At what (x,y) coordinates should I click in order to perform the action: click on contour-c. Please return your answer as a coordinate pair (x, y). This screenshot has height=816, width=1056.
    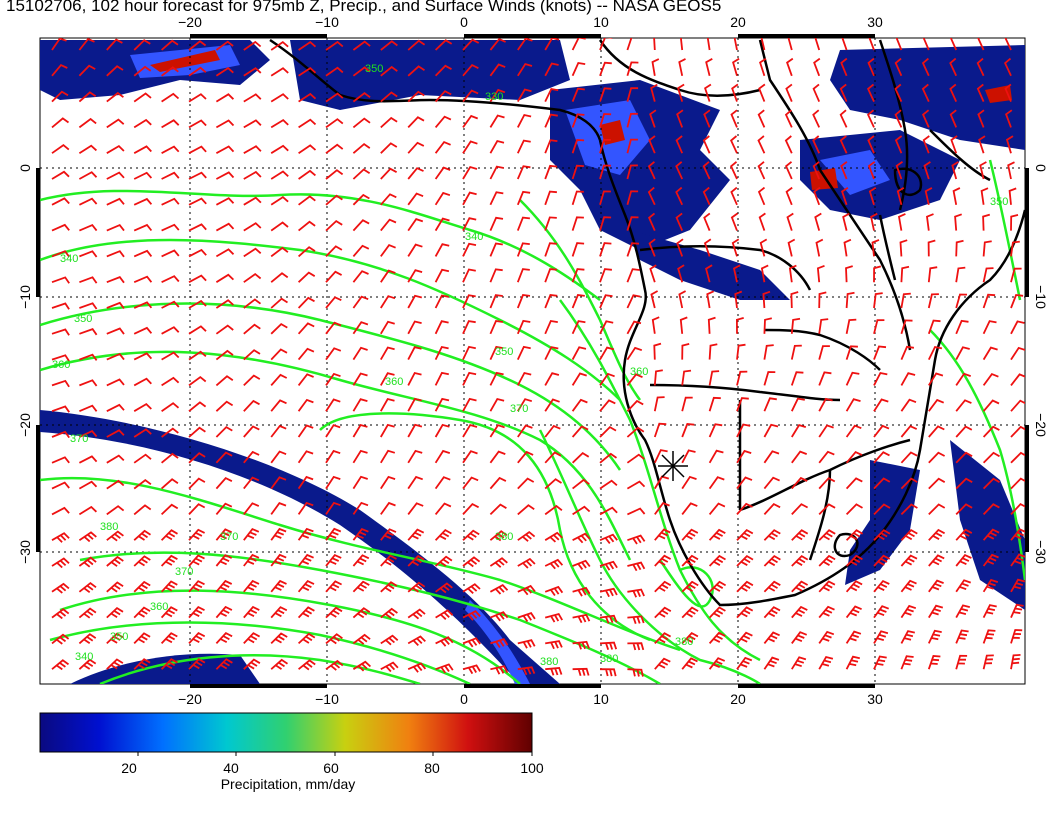
    Looking at the image, I should click on (331, 386).